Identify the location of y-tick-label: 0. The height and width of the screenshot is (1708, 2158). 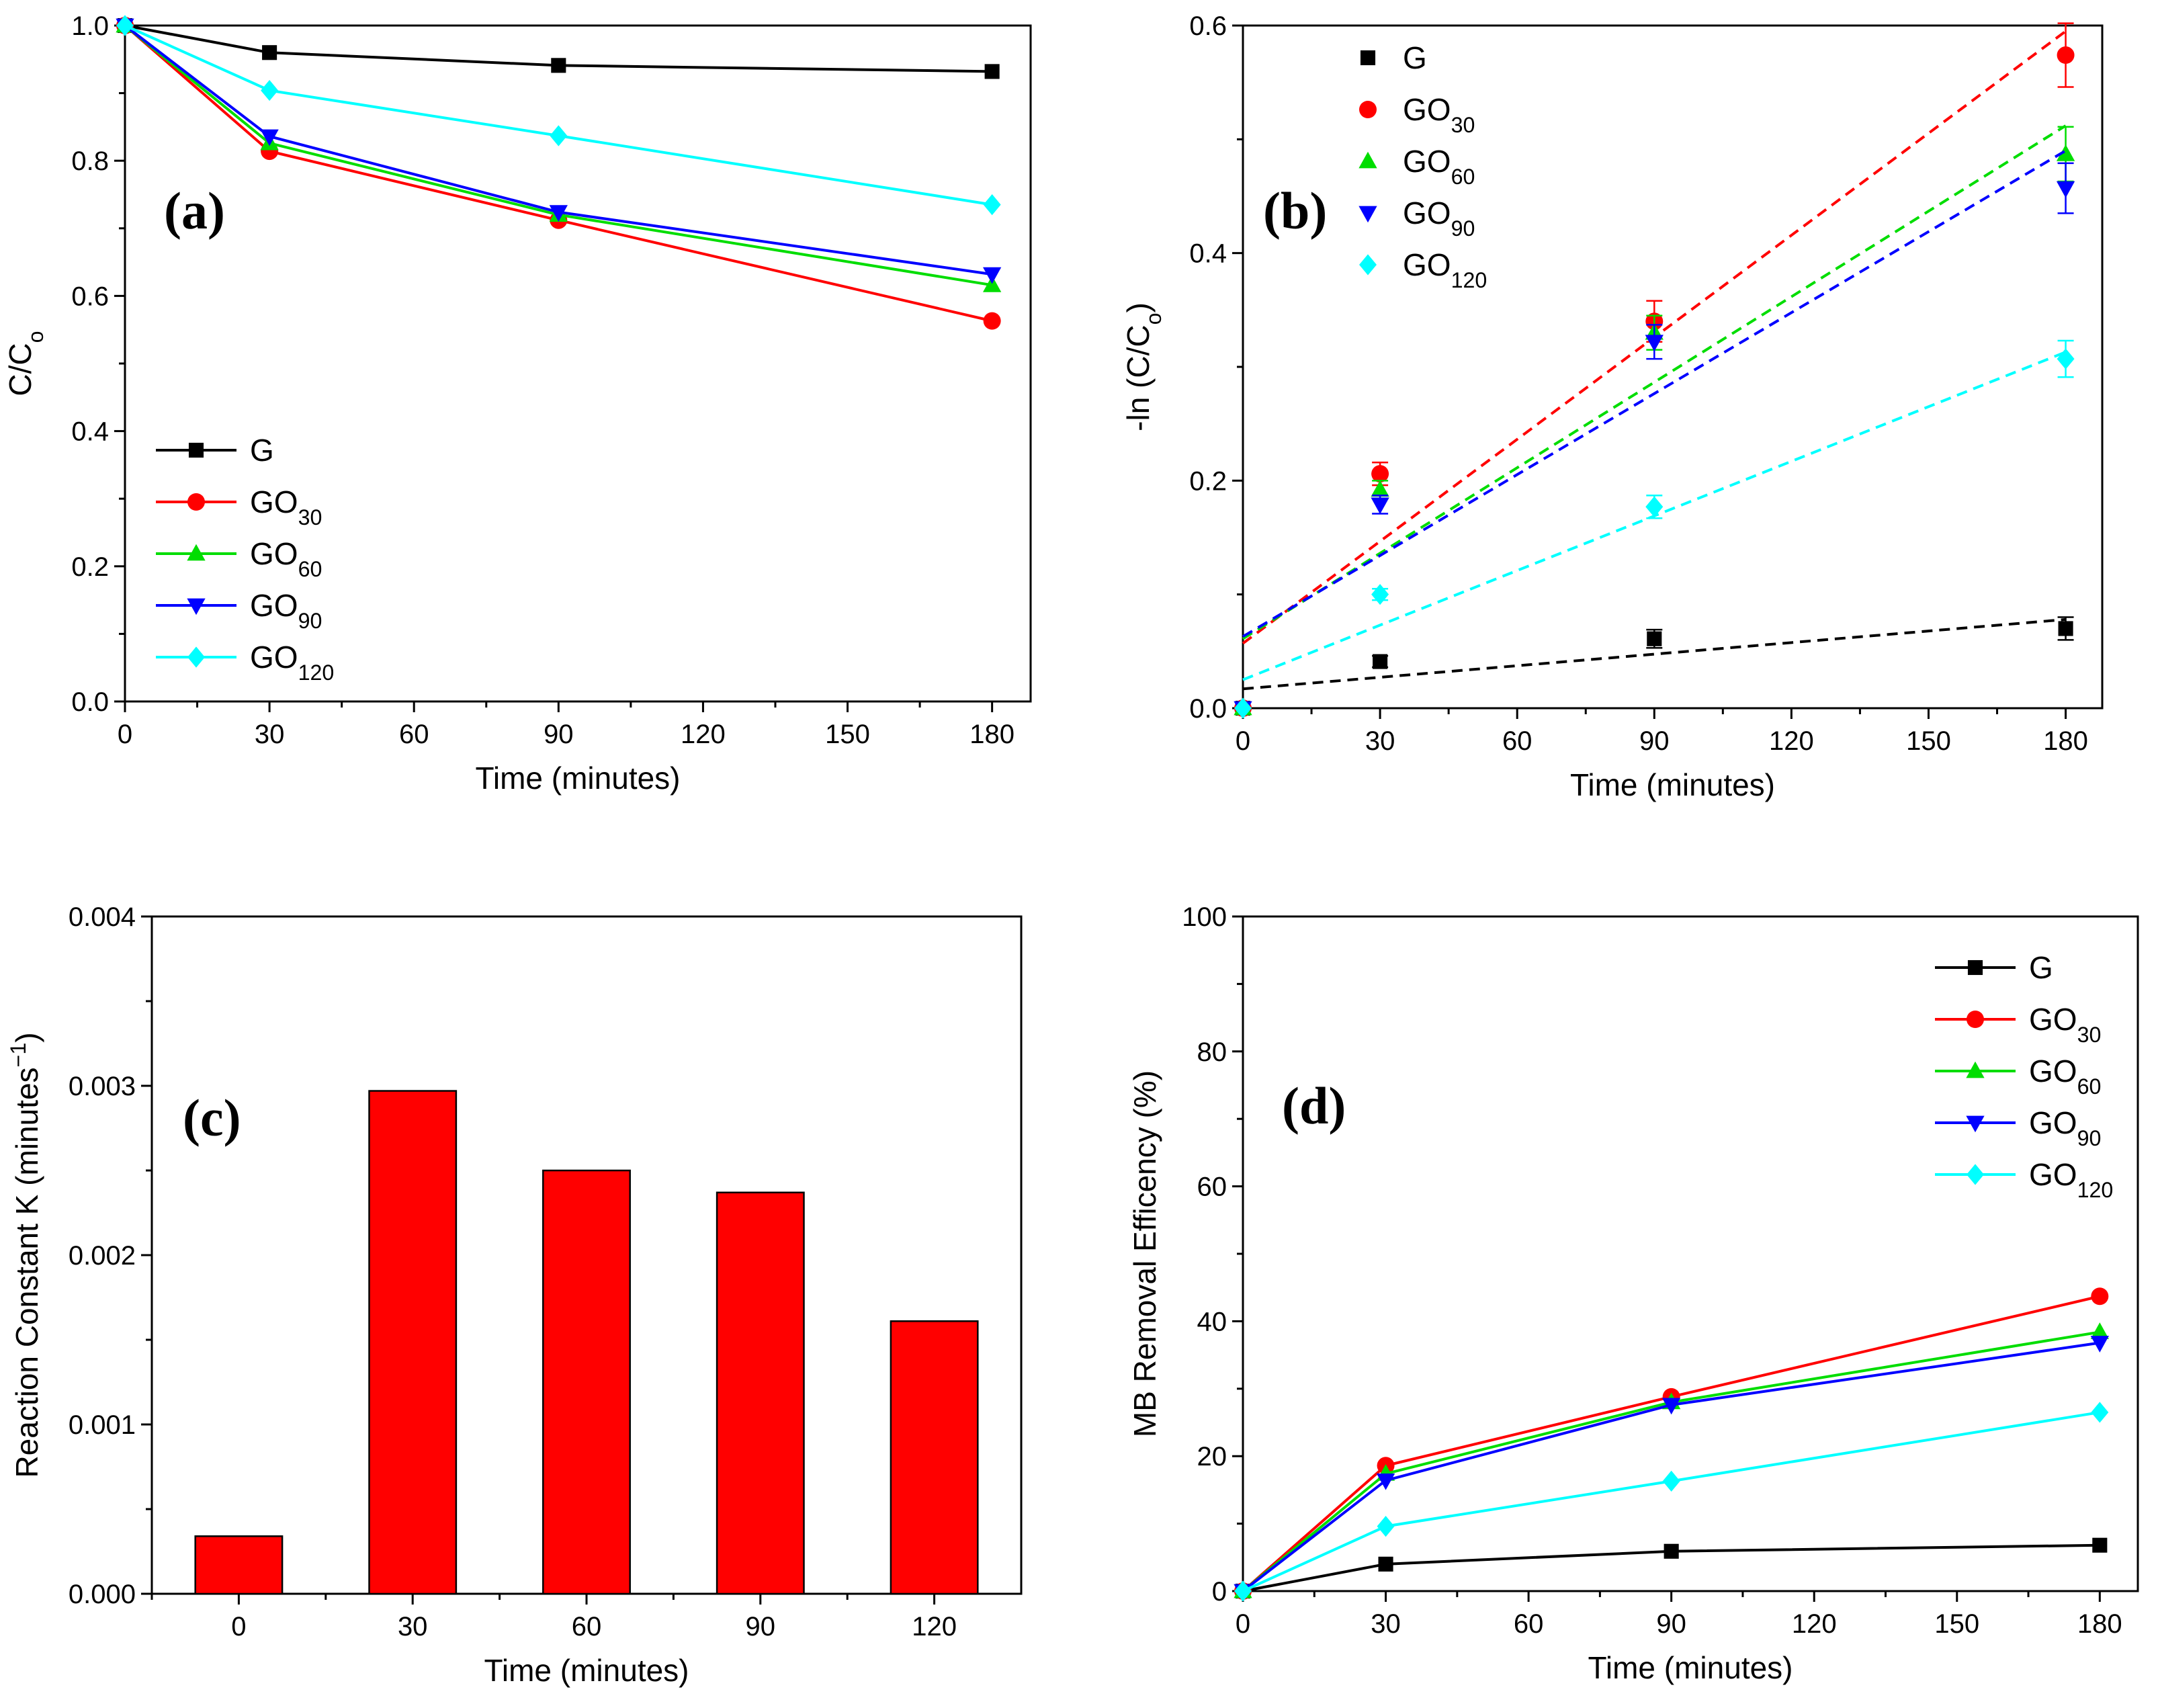
(1219, 1592).